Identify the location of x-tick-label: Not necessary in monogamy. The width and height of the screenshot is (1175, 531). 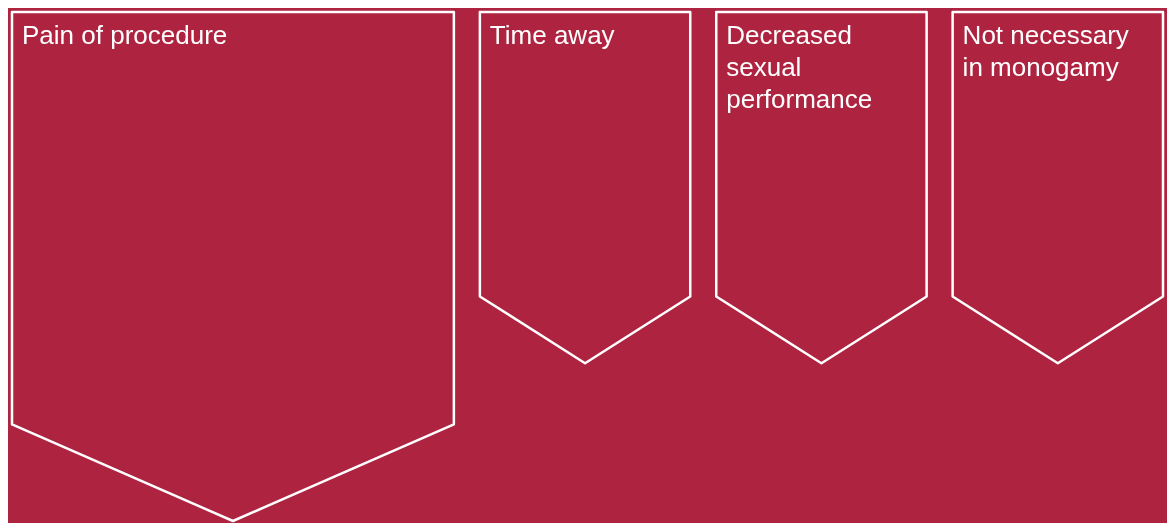
(1045, 51).